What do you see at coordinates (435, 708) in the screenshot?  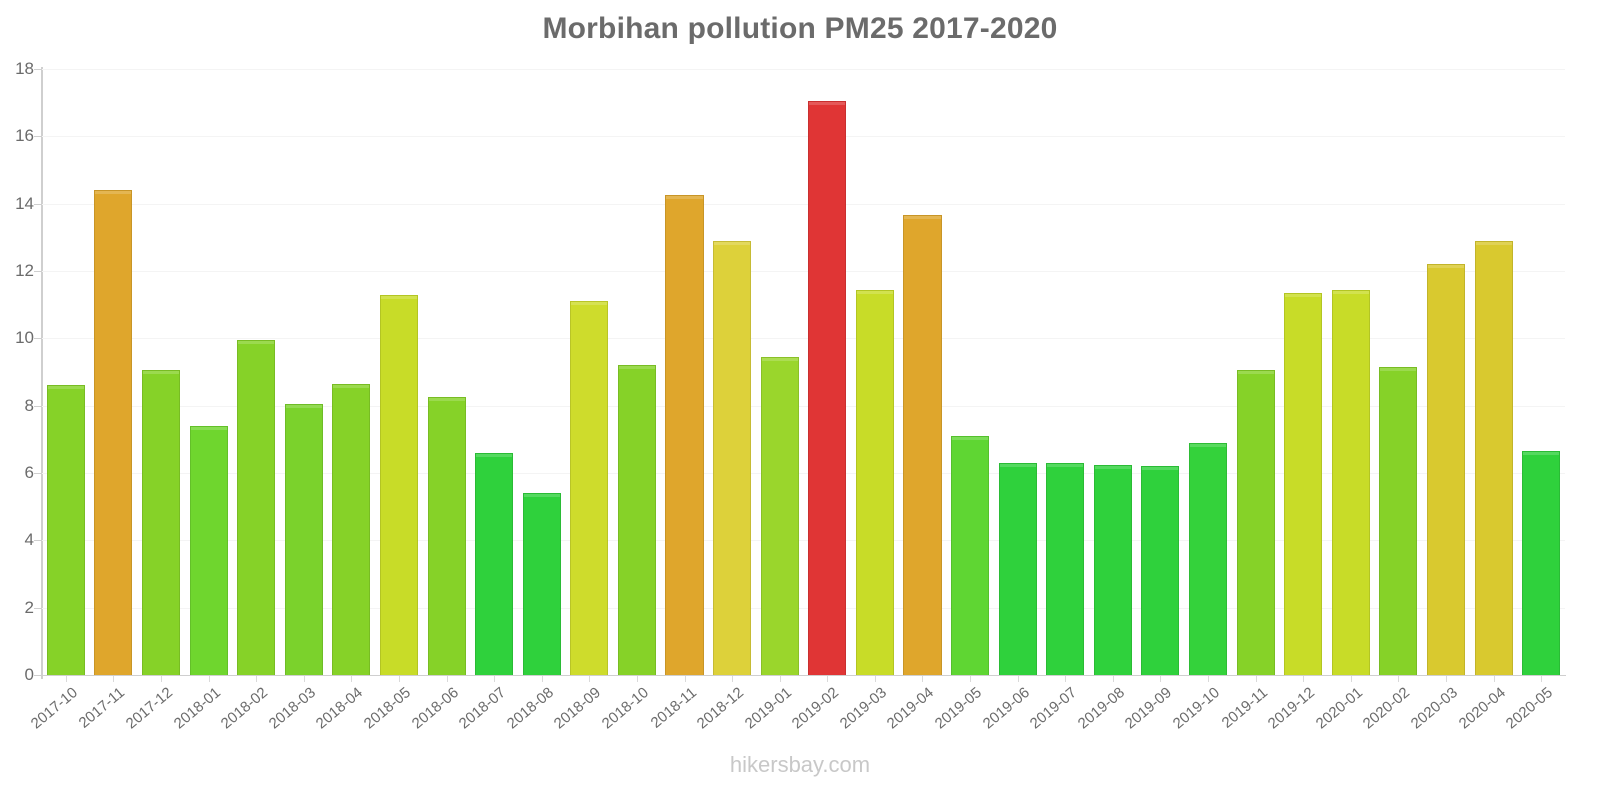 I see `x-tick-label: 2018-06` at bounding box center [435, 708].